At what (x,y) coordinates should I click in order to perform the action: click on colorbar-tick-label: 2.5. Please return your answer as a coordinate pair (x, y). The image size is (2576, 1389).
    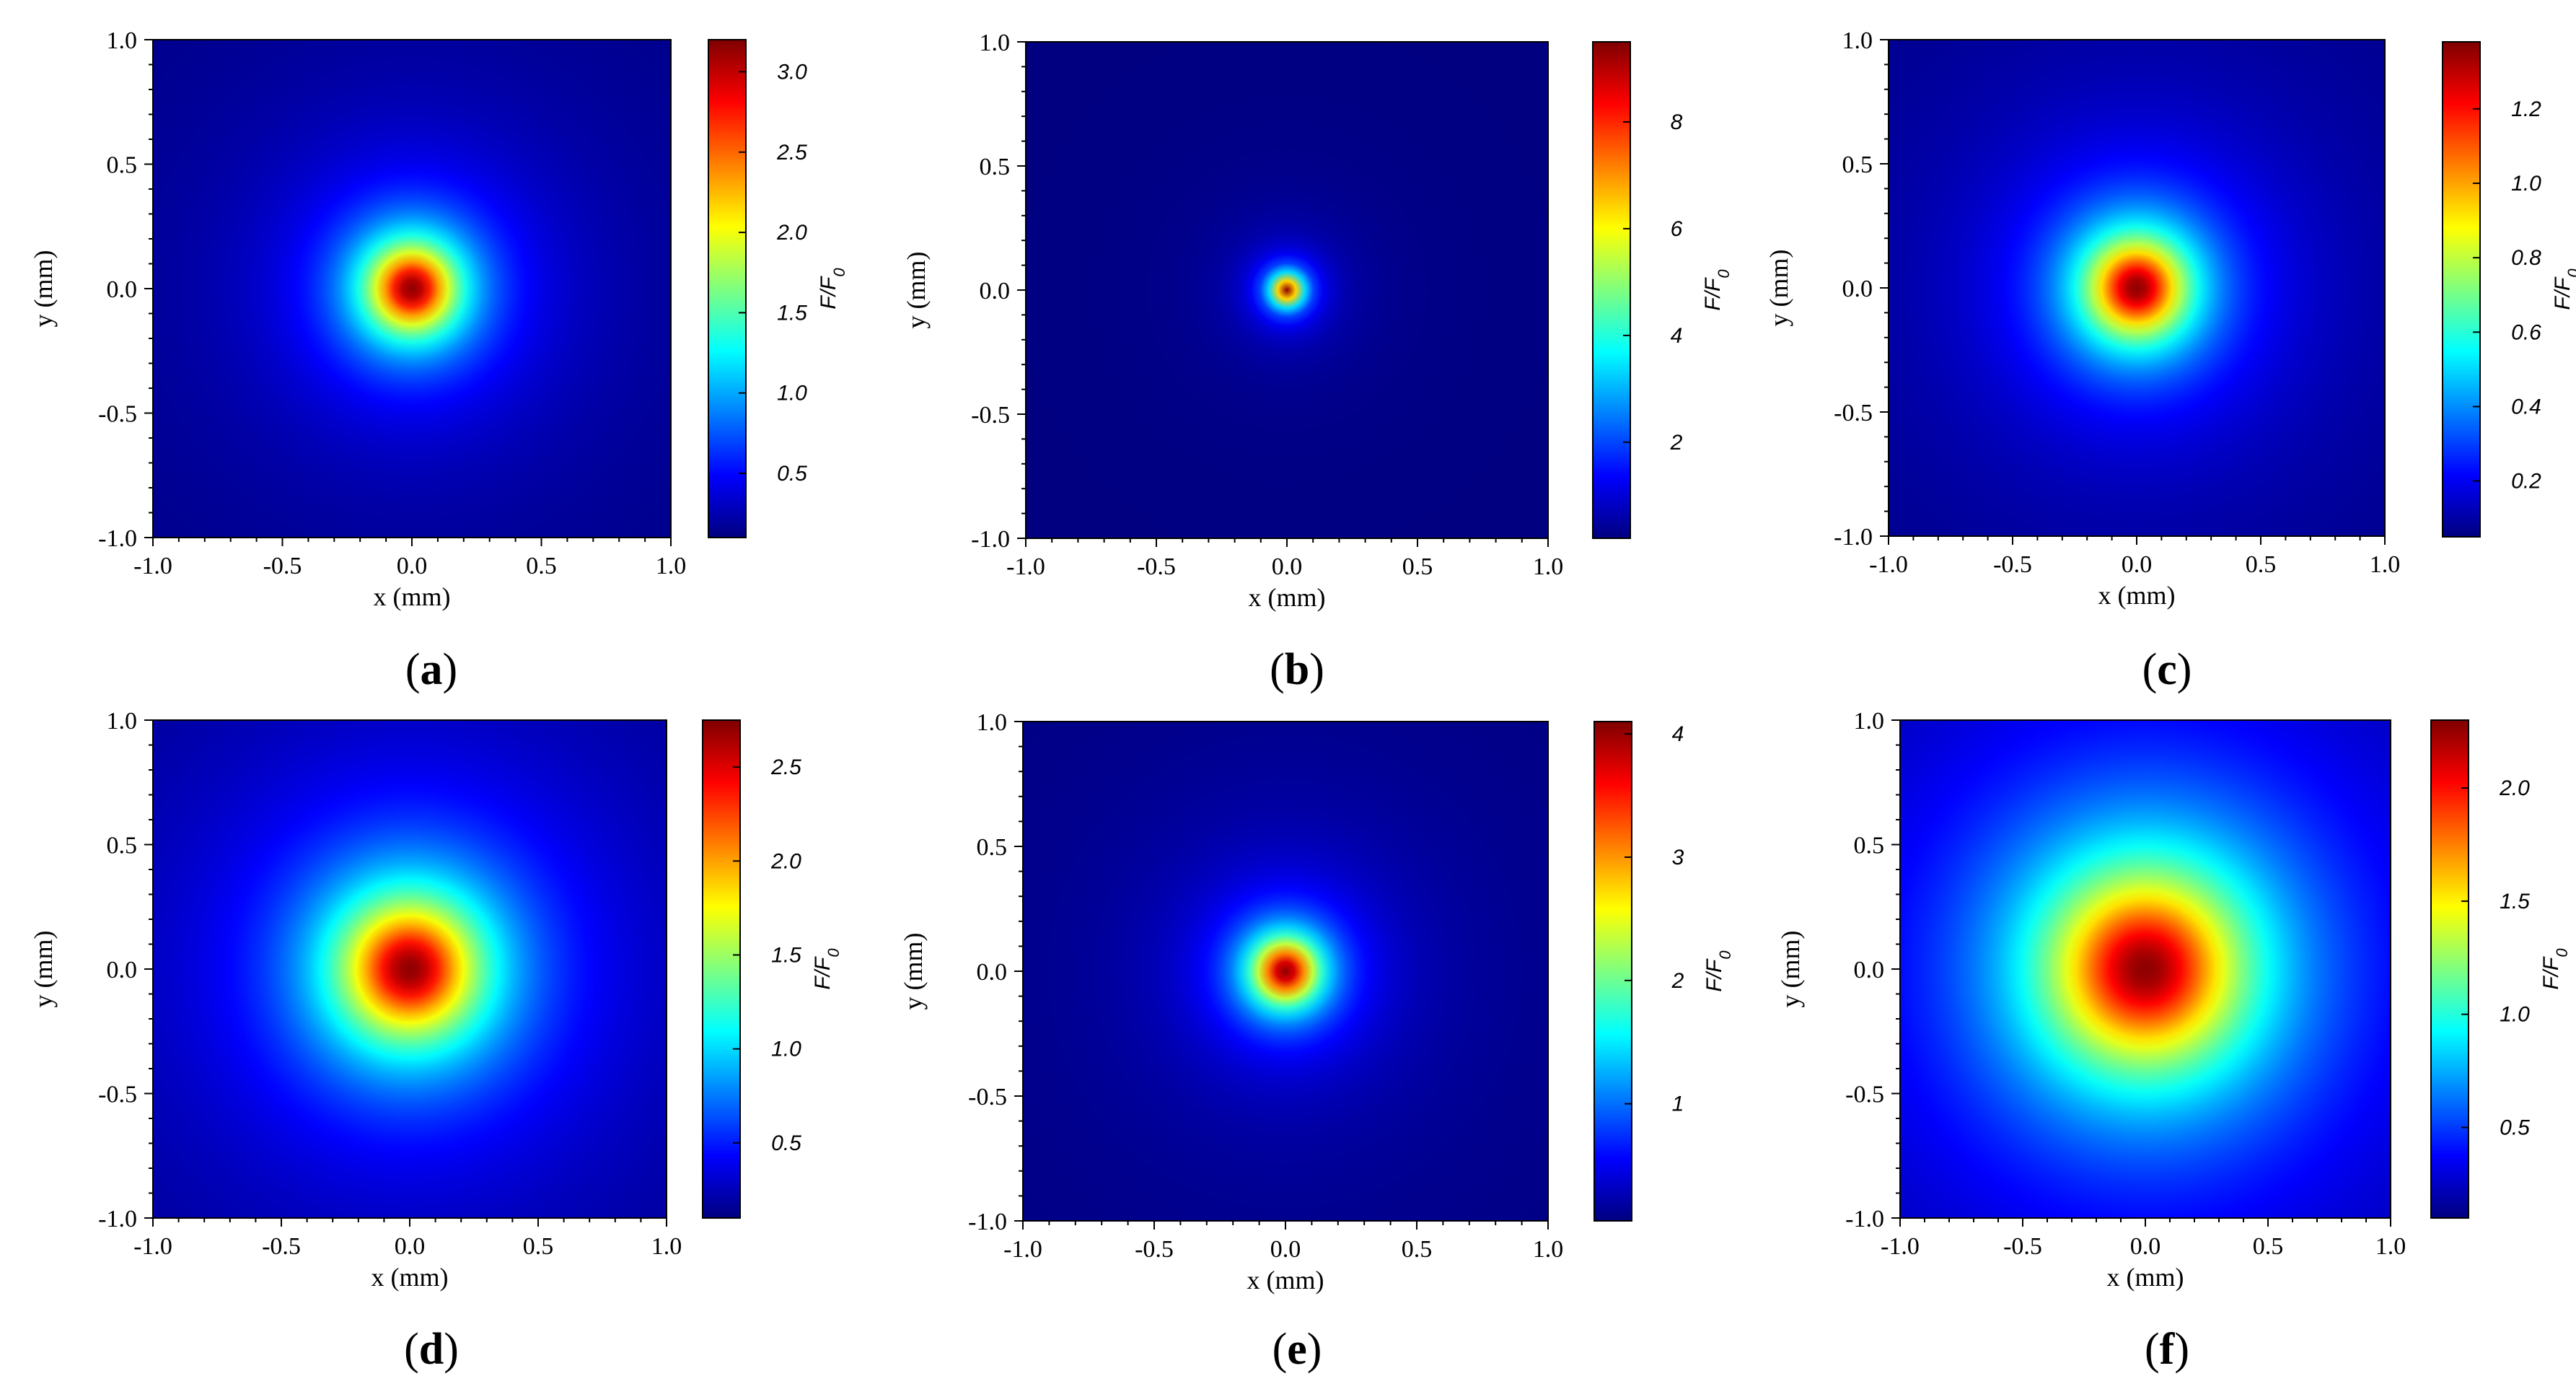
    Looking at the image, I should click on (791, 153).